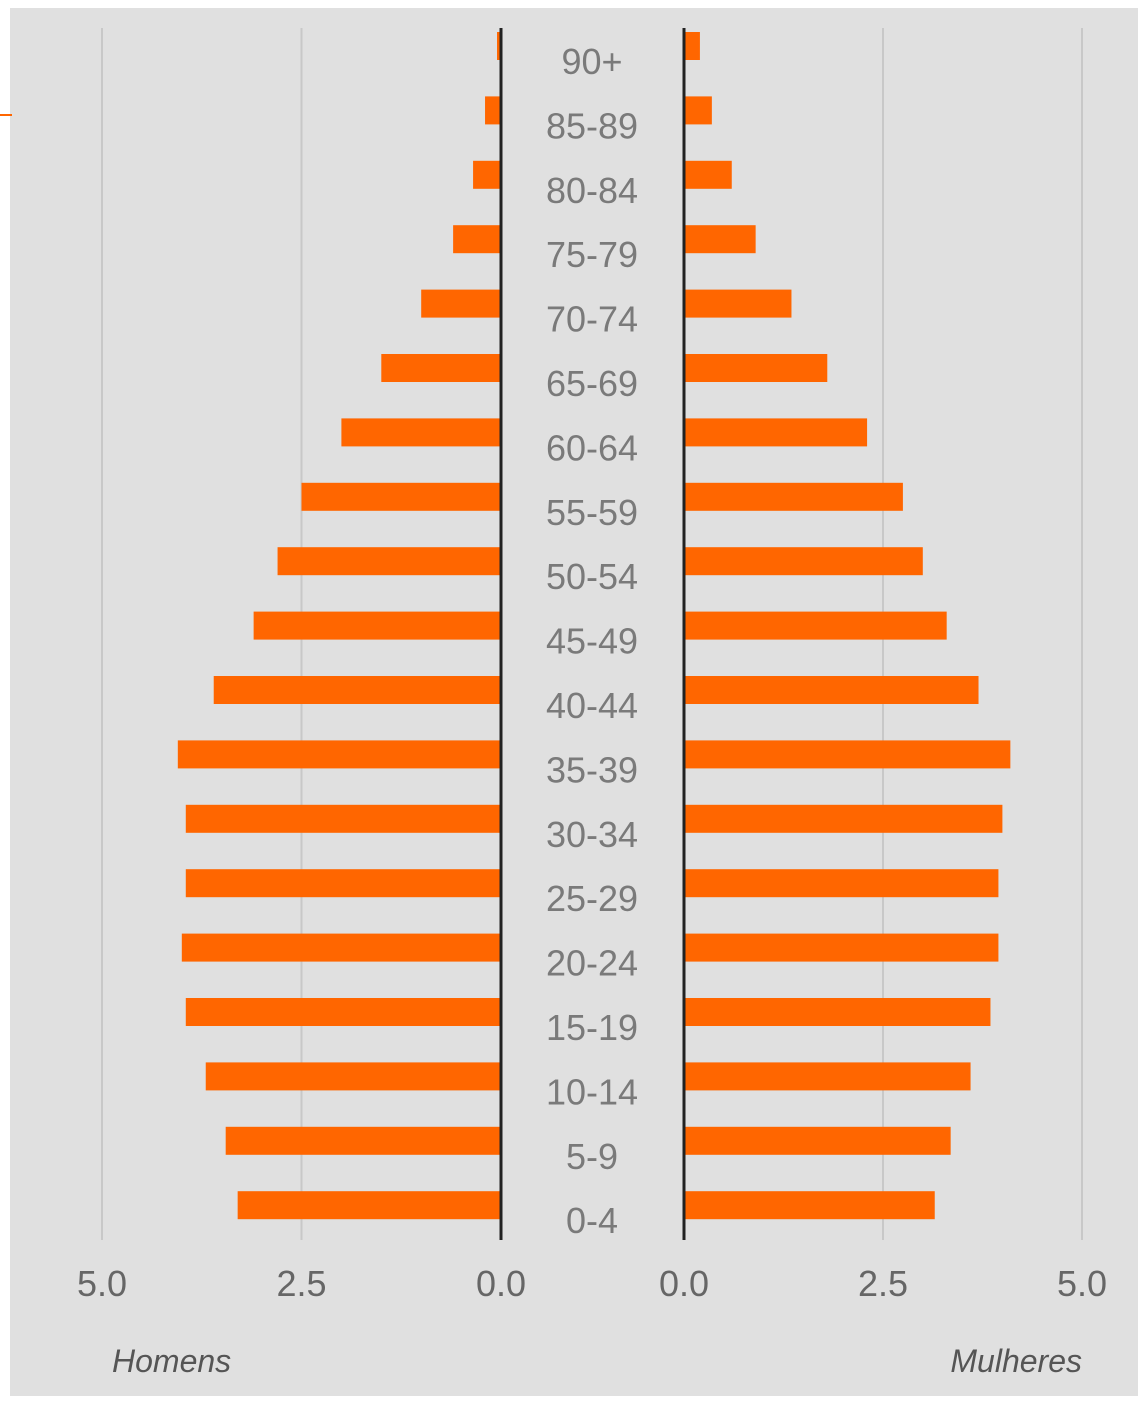  I want to click on age-label-25-29: 25-29, so click(592, 898).